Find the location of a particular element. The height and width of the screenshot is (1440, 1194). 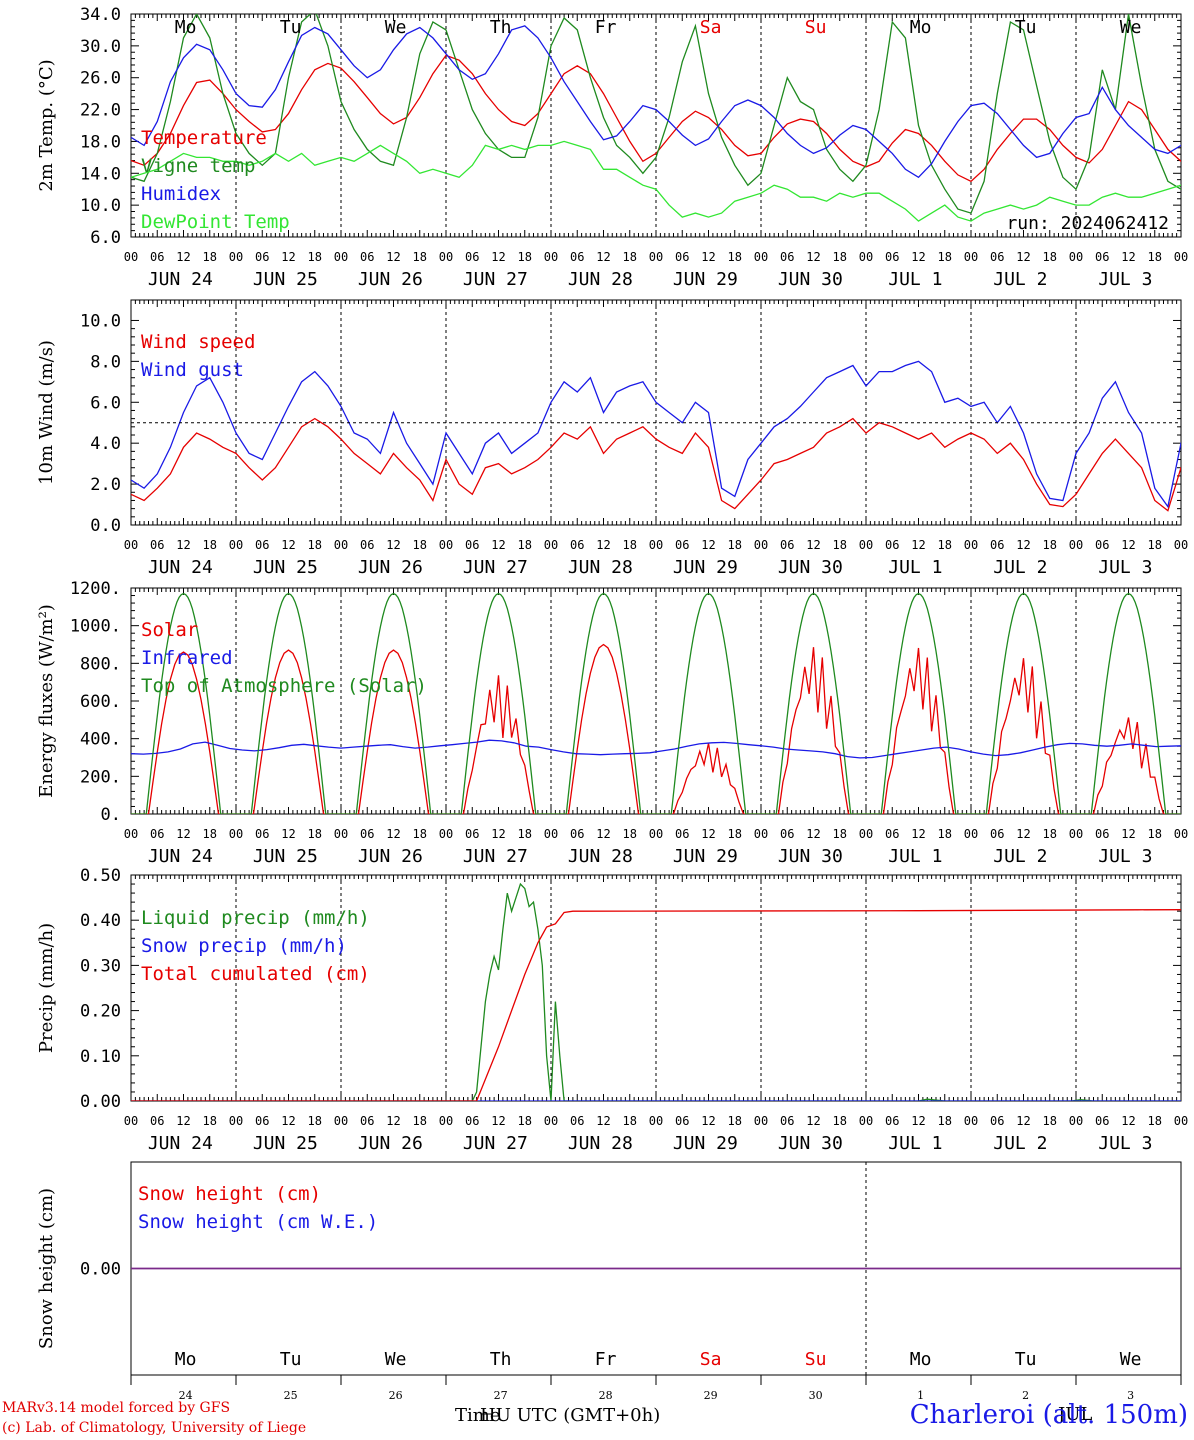

legend-wind-speed: Wind speed is located at coordinates (198, 342).